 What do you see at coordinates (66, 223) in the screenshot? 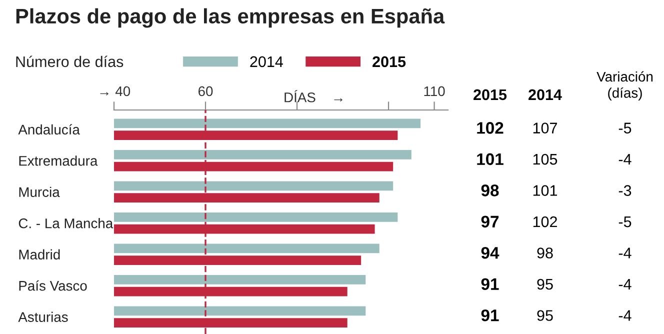
I see `y-tick-label: C. - La Mancha` at bounding box center [66, 223].